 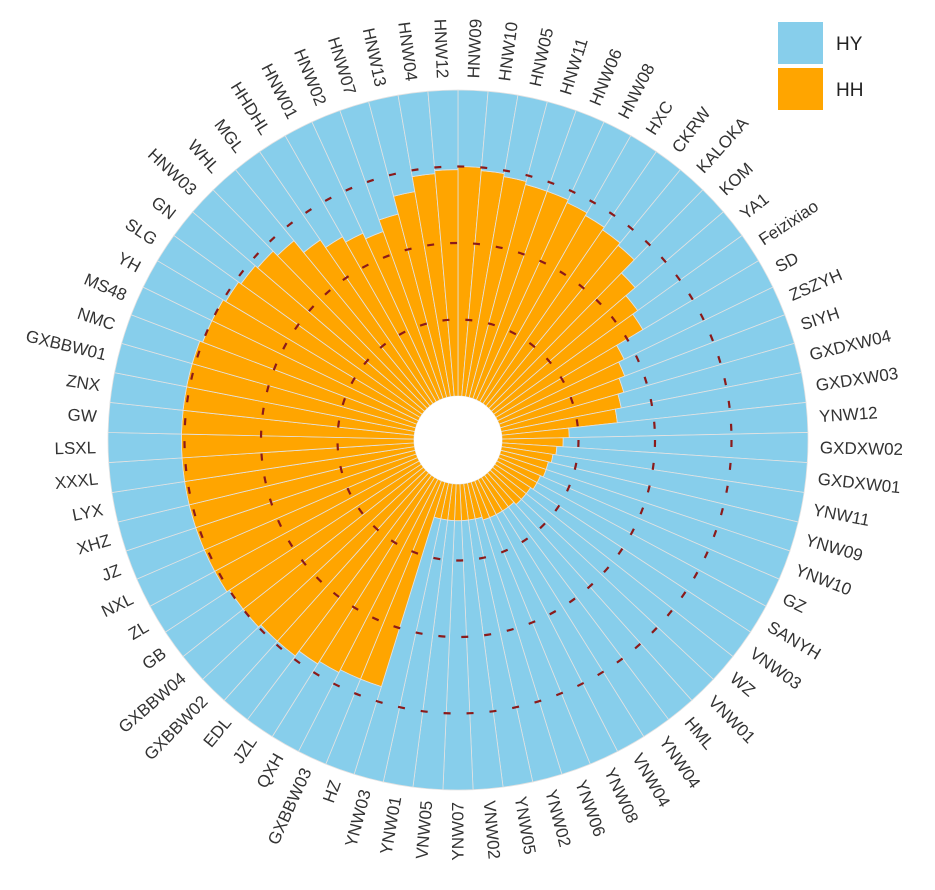 I want to click on label-lyx: LYX, so click(x=88, y=512).